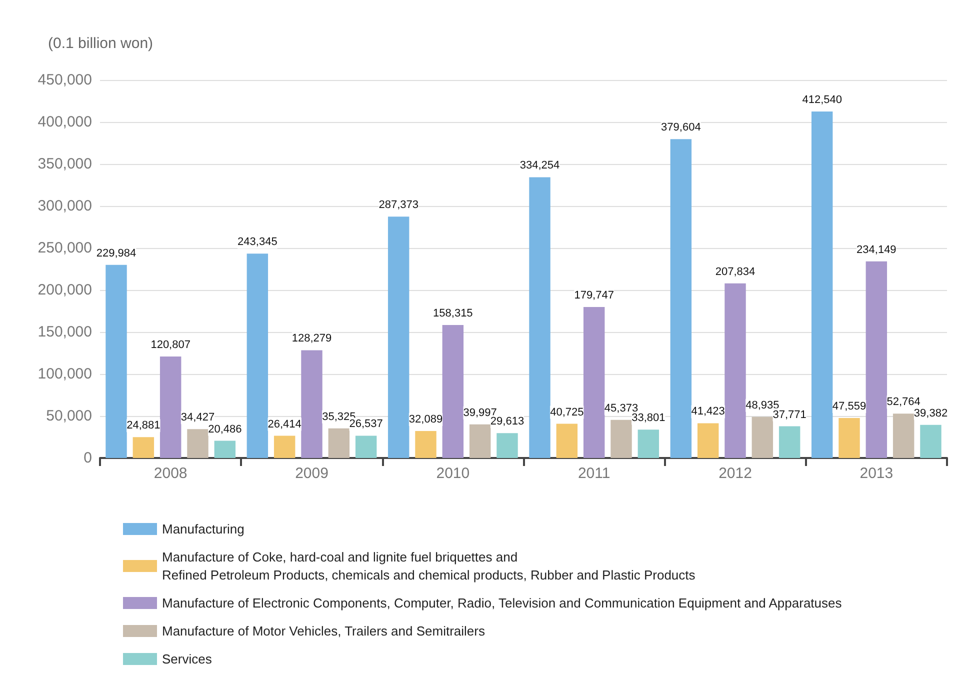  I want to click on y-tick-label: 350,000, so click(65, 164).